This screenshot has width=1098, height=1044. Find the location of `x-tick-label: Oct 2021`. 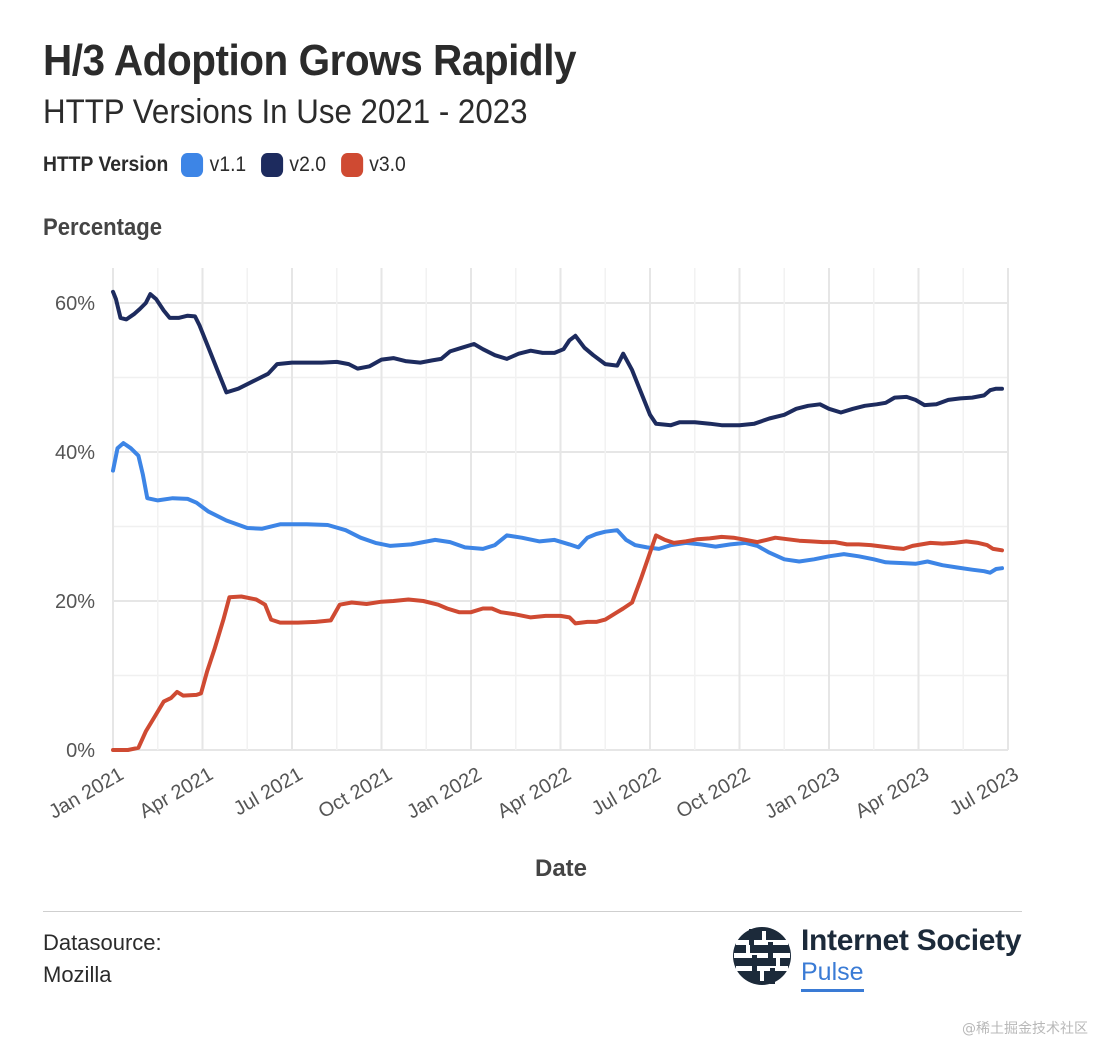

x-tick-label: Oct 2021 is located at coordinates (355, 793).